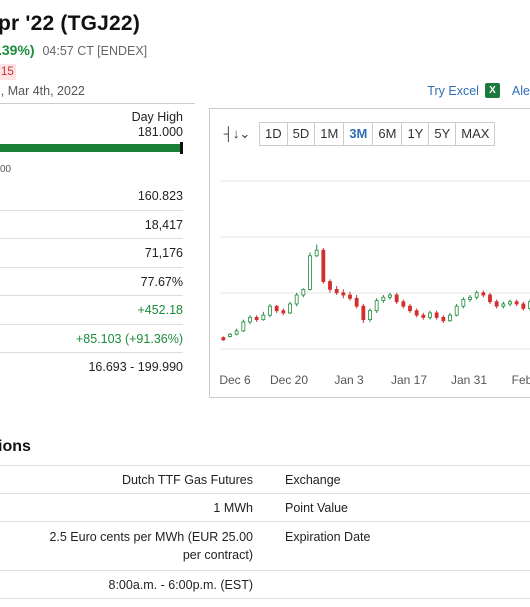 The width and height of the screenshot is (530, 607). What do you see at coordinates (95, 51) in the screenshot?
I see `quote-time: 04:57 CT [ENDEX]` at bounding box center [95, 51].